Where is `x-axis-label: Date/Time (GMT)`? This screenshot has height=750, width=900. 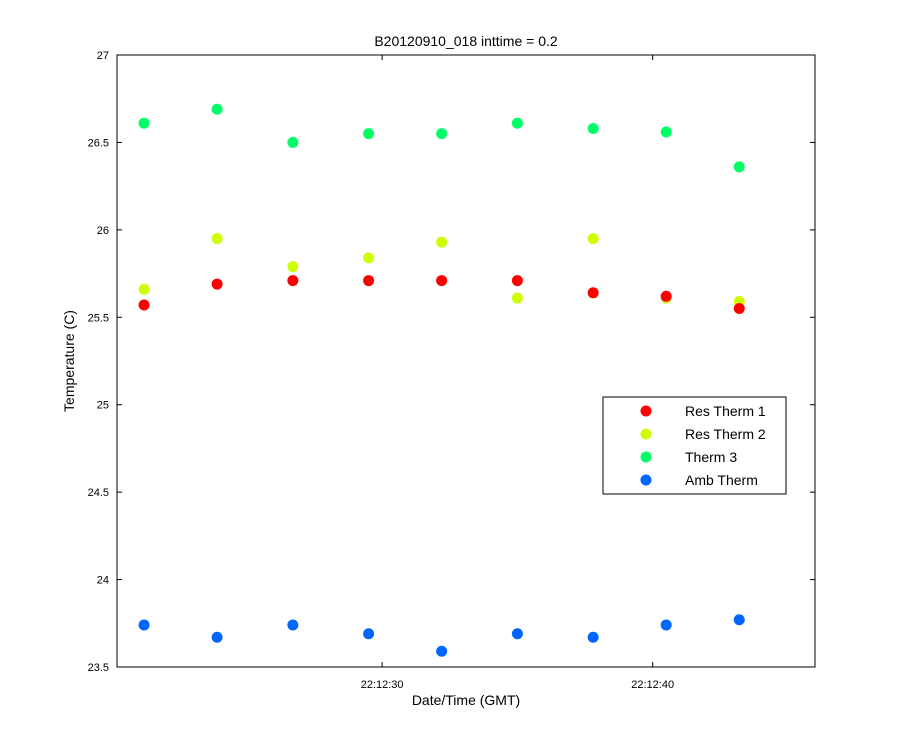
x-axis-label: Date/Time (GMT) is located at coordinates (466, 700).